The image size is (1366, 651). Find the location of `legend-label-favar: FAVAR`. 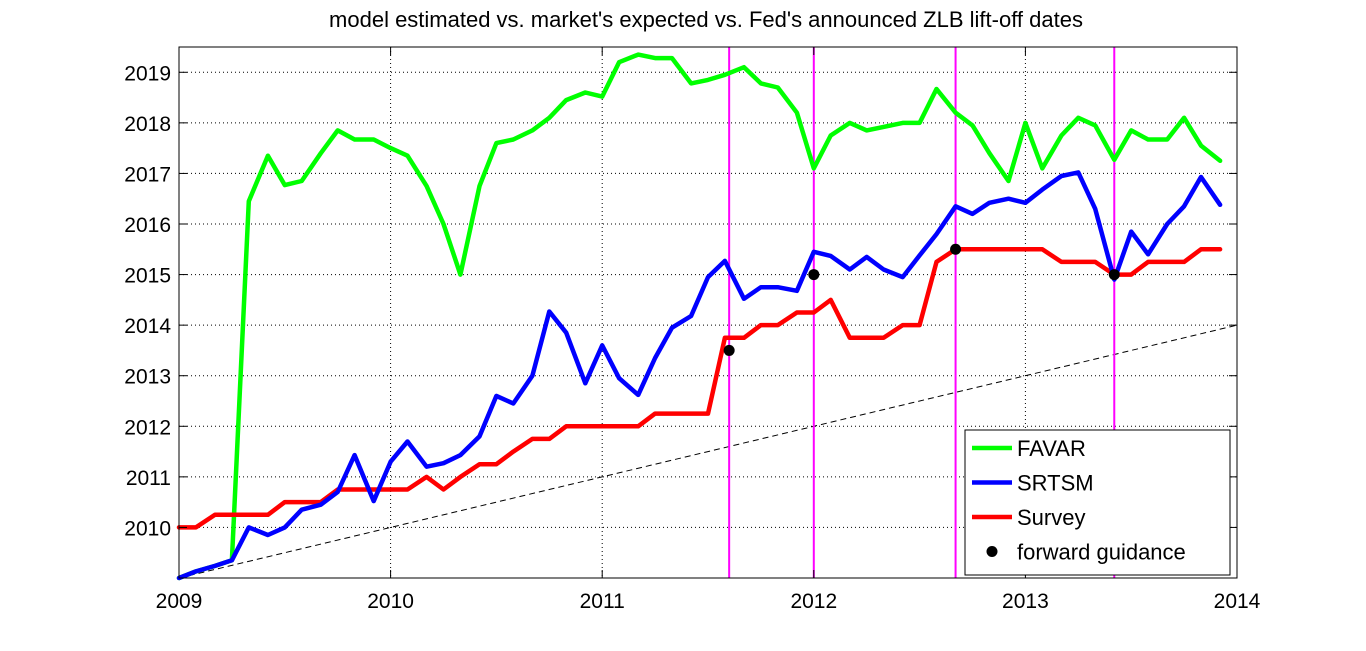

legend-label-favar: FAVAR is located at coordinates (1051, 448).